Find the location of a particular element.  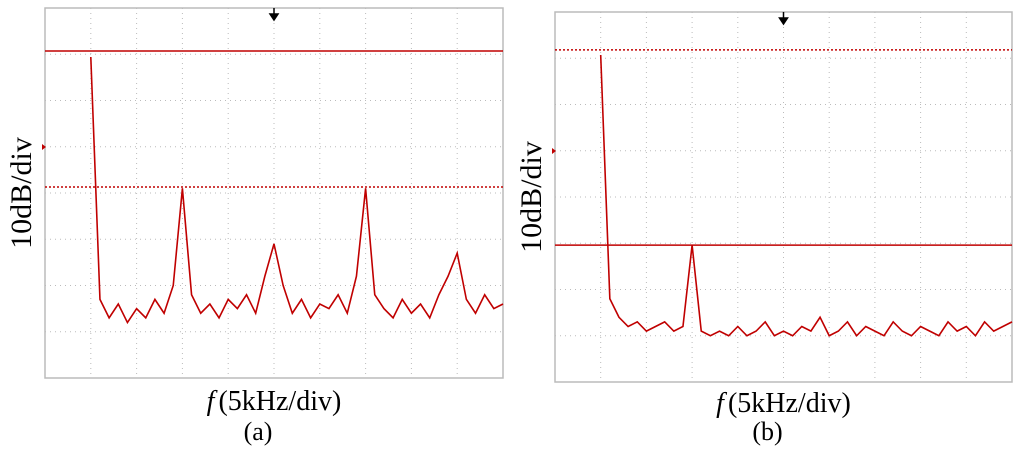

panel-caption: (a) is located at coordinates (258, 431).